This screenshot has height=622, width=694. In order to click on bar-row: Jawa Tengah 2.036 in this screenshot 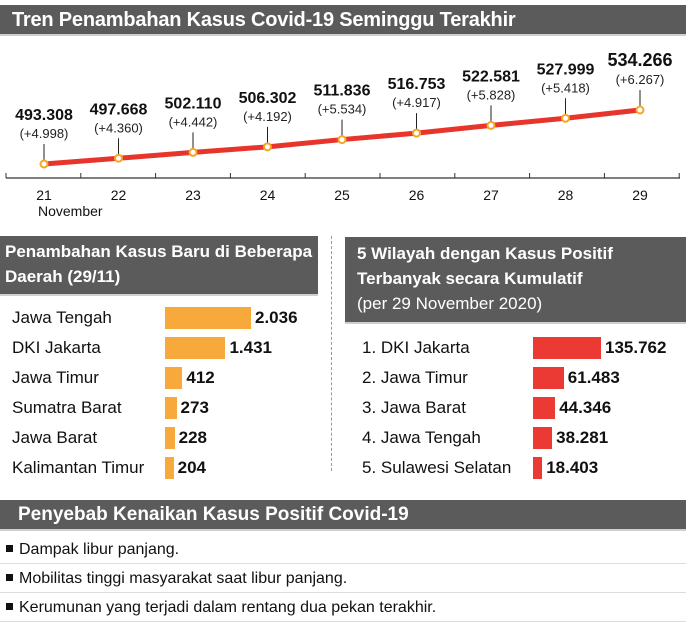, I will do `click(182, 318)`.